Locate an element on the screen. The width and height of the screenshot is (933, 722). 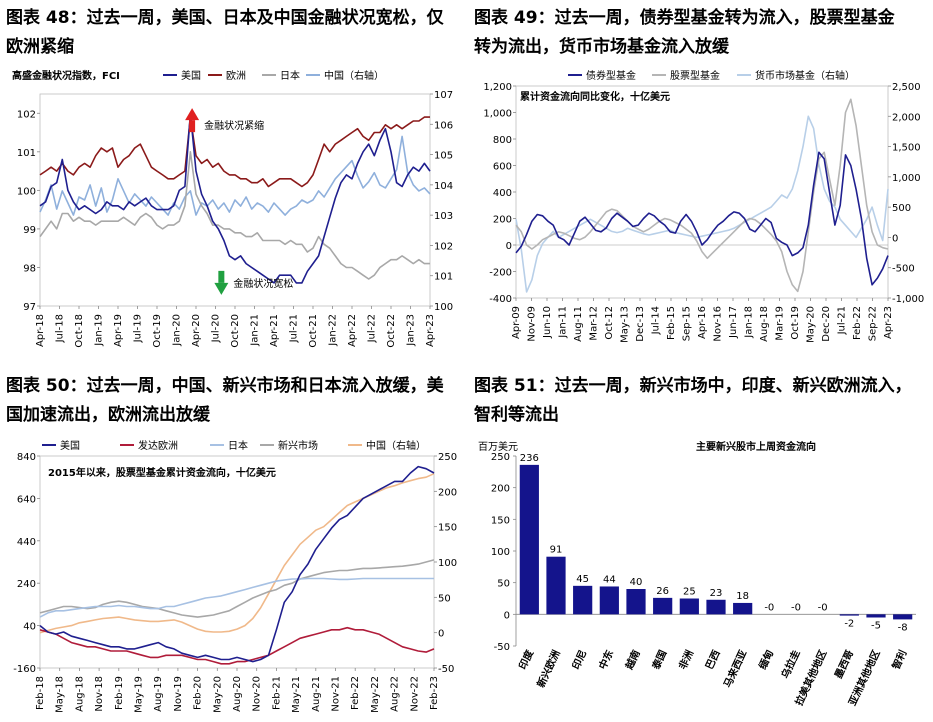
x-tick-label: Feb-22 is located at coordinates (355, 693).